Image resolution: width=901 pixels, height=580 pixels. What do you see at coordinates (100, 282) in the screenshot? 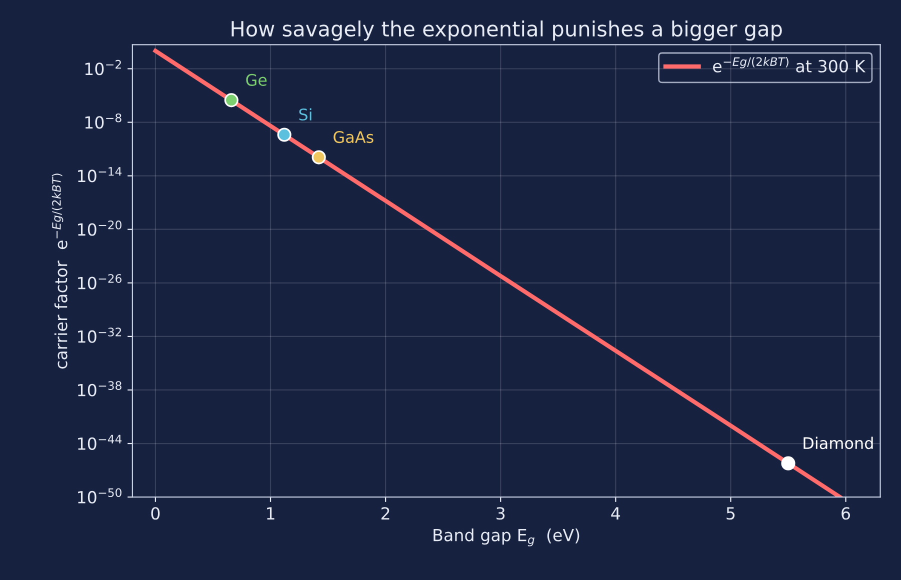
I see `y-tick-label: 10$^{−26}$` at bounding box center [100, 282].